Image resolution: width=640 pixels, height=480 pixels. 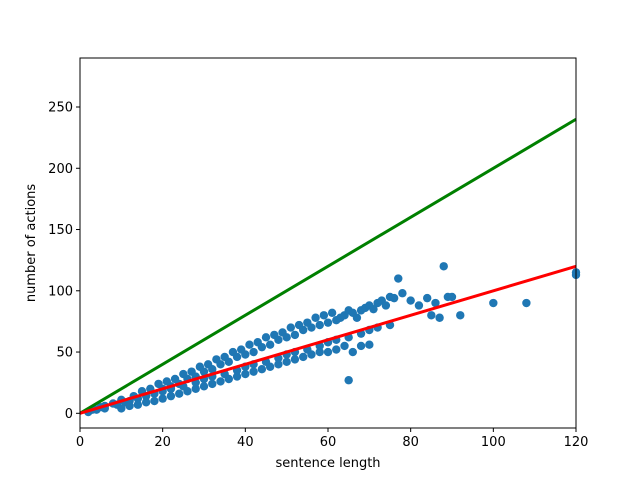 I want to click on y-tick-label: 250, so click(x=60, y=108).